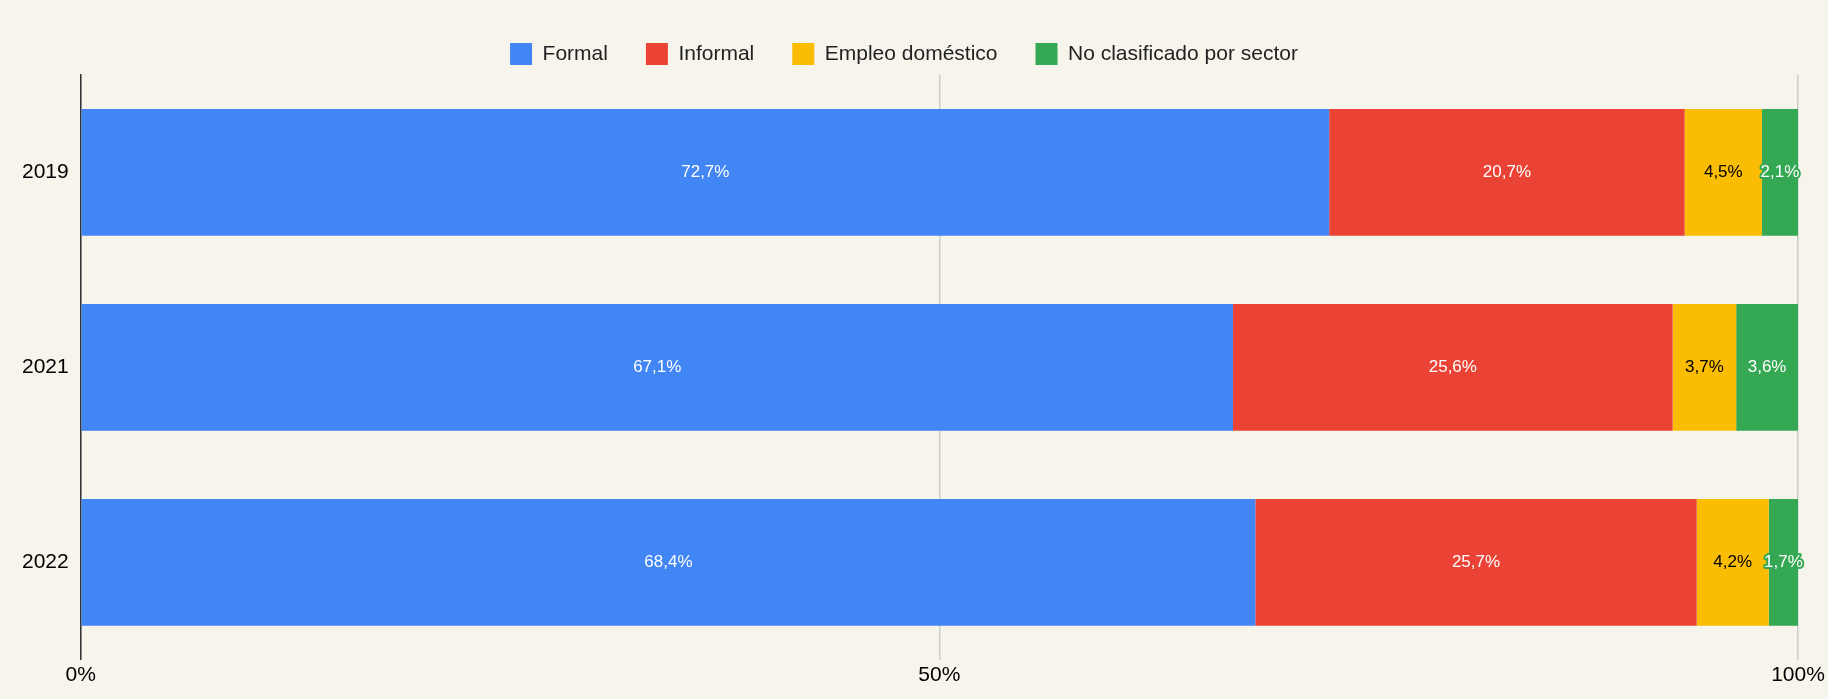 This screenshot has width=1828, height=699. I want to click on data-label: 4,2%, so click(1733, 562).